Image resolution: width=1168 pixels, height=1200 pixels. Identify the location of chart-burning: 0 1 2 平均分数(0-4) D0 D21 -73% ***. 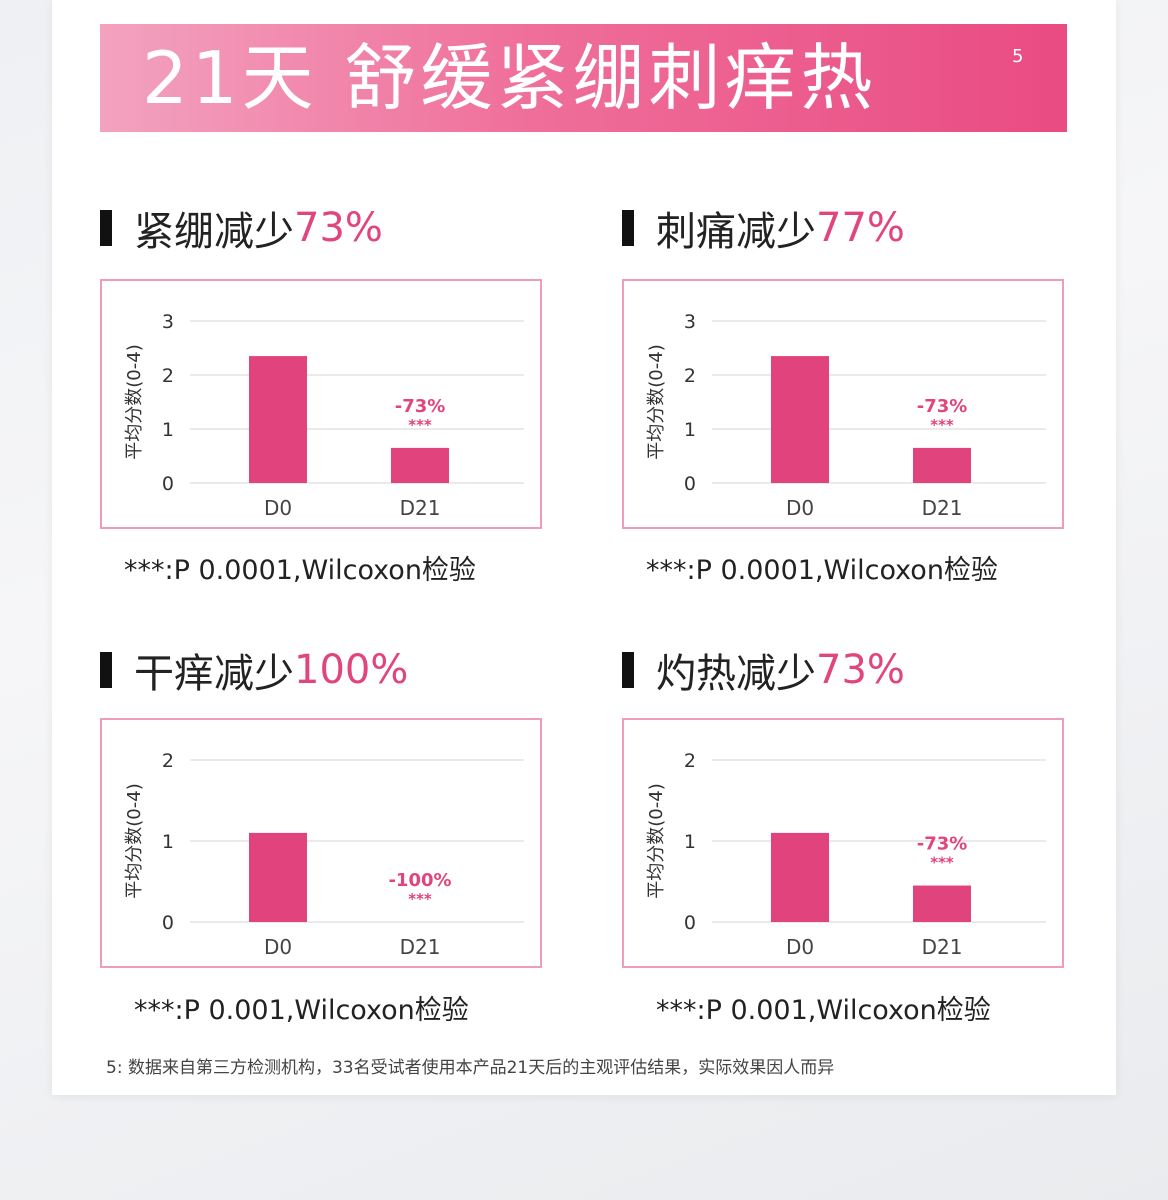
(843, 843).